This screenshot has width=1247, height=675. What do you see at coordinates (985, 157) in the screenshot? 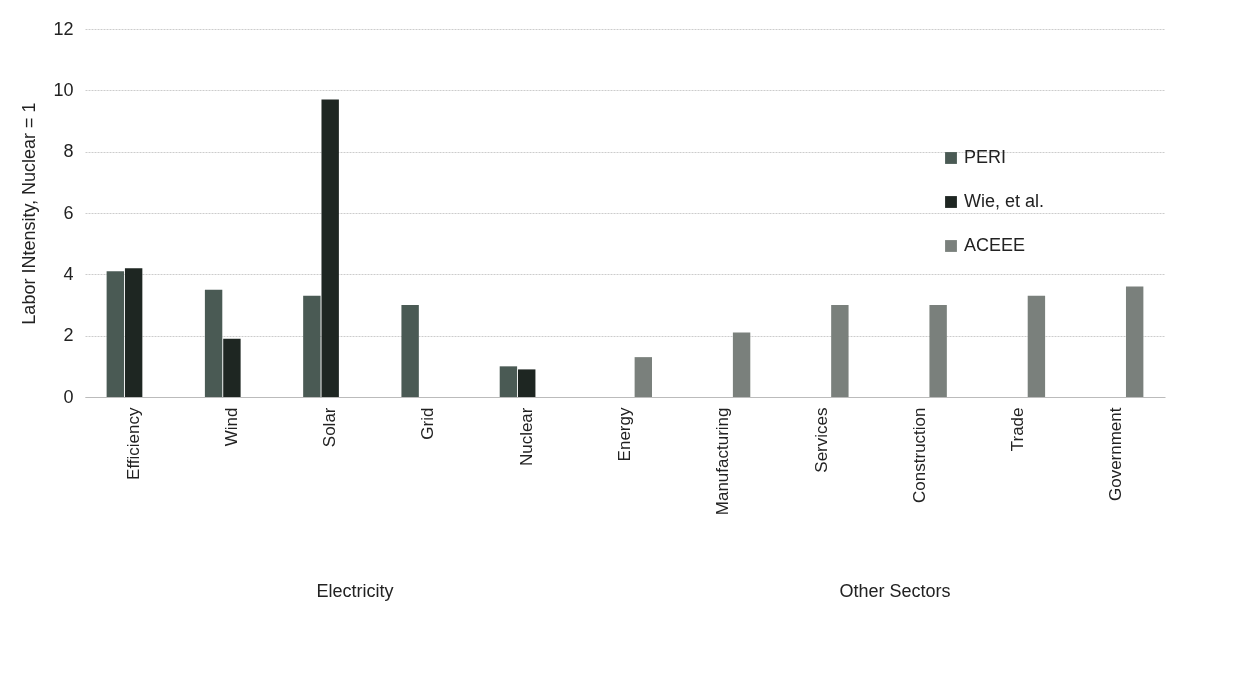
I see `legend-label: PERI` at bounding box center [985, 157].